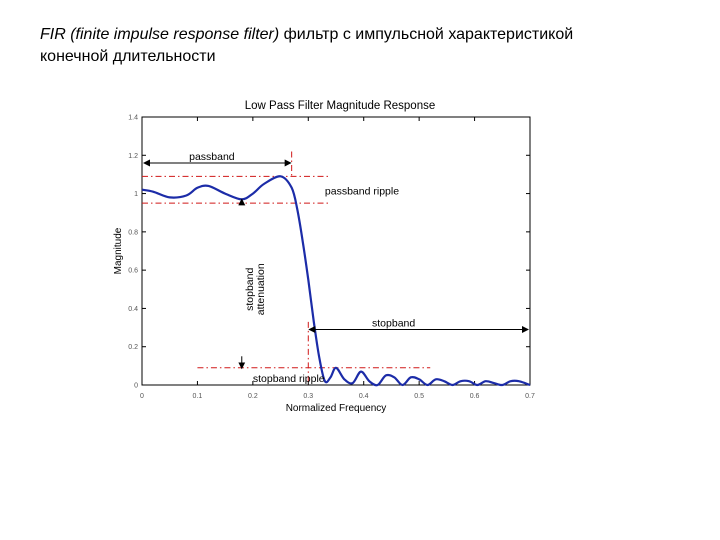 The image size is (720, 540). Describe the element at coordinates (133, 271) in the screenshot. I see `y-tick-label: 0.6` at that location.